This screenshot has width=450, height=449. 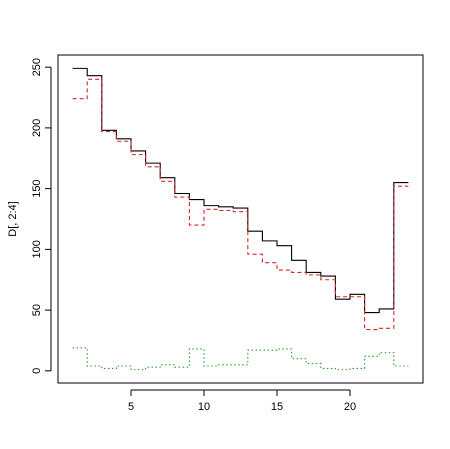 I want to click on y-tick-label: 50, so click(x=37, y=310).